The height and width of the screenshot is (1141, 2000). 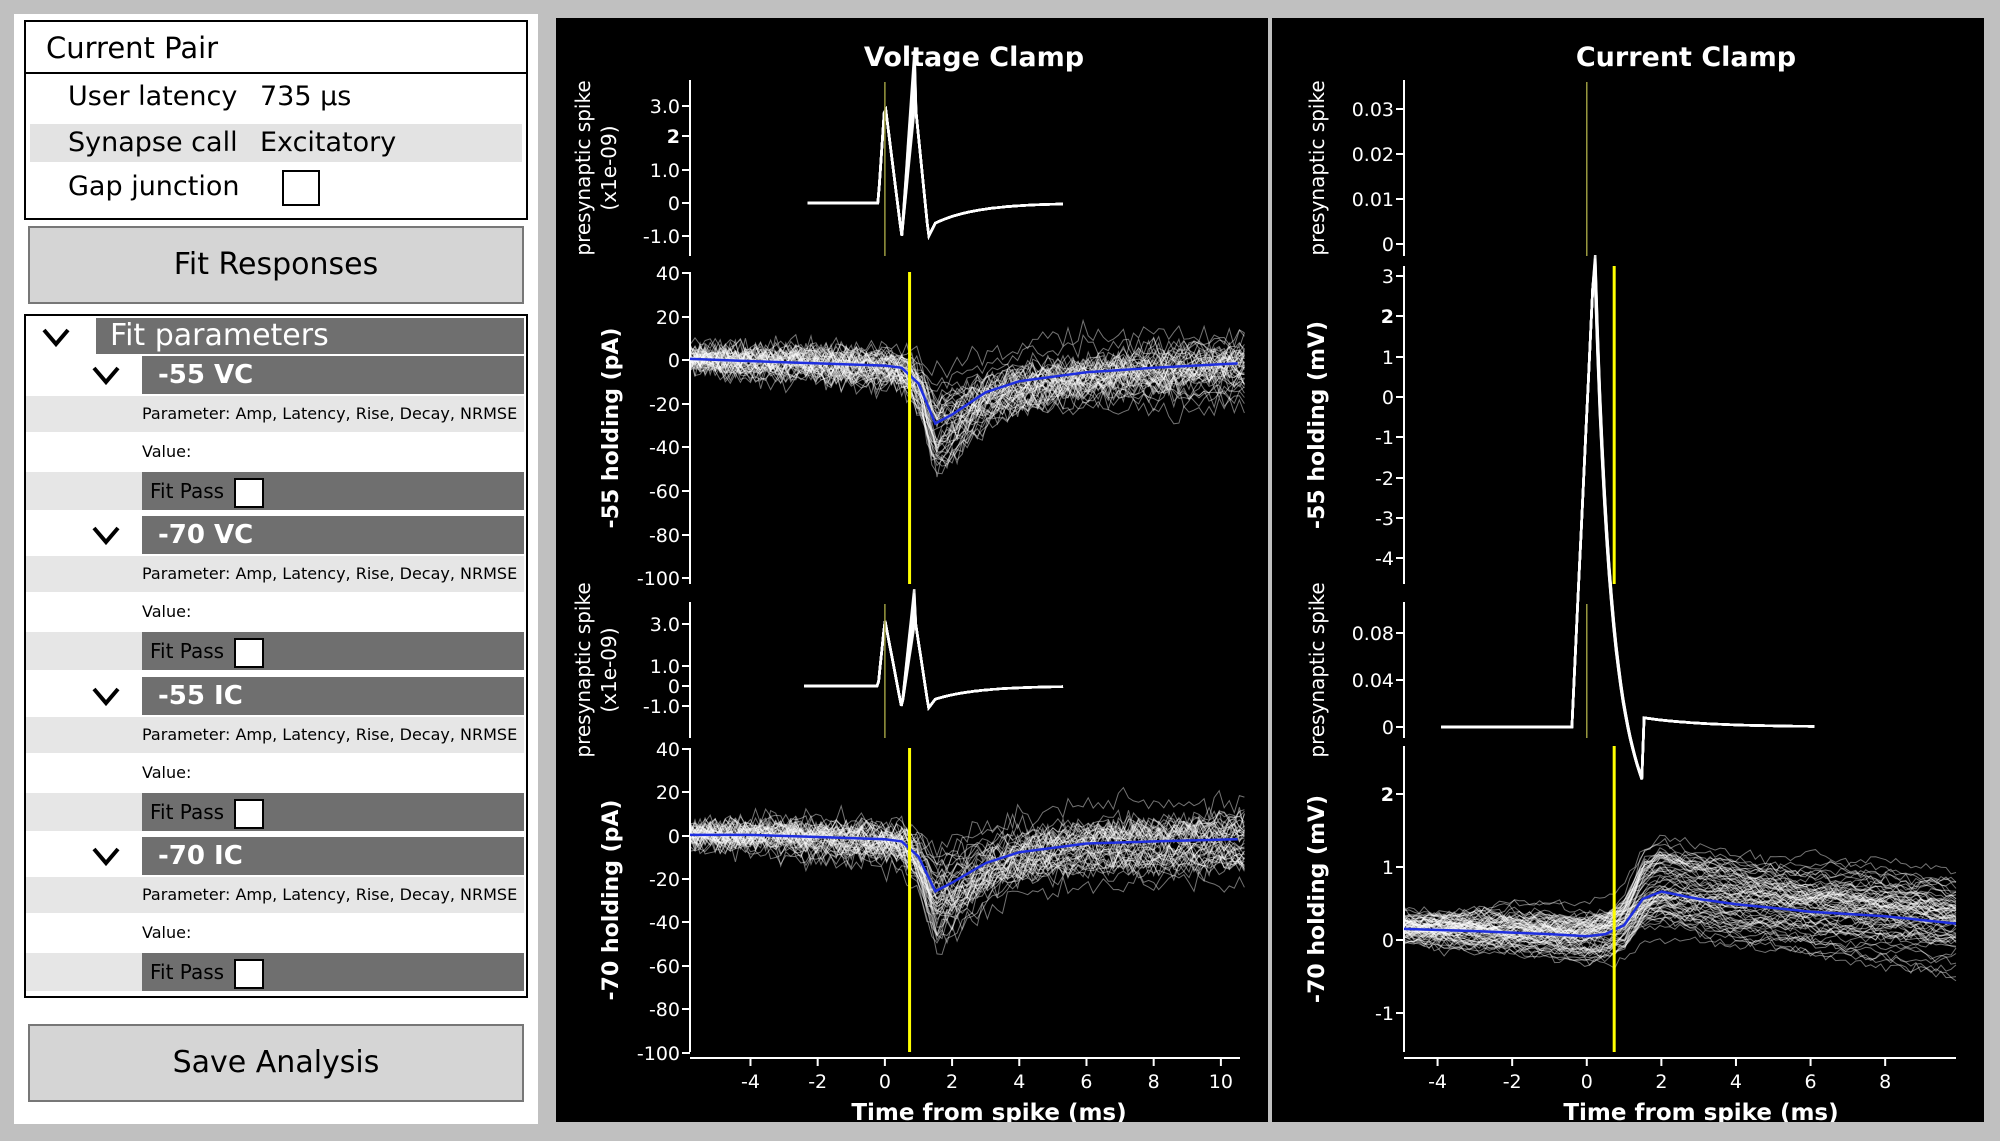 What do you see at coordinates (276, 1063) in the screenshot?
I see `save-analysis-button: Save Analysis` at bounding box center [276, 1063].